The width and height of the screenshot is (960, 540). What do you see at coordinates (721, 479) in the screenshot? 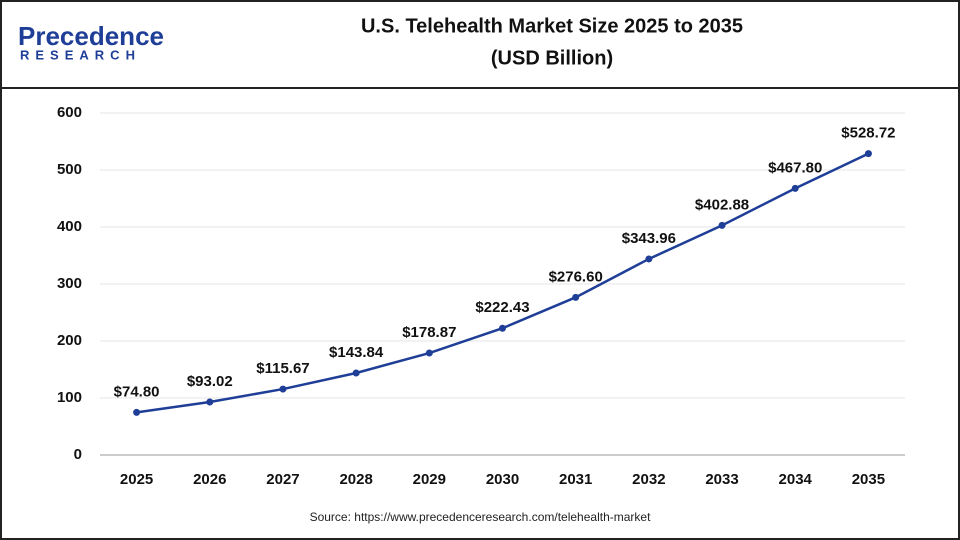
I see `x-tick-label: 2033` at bounding box center [721, 479].